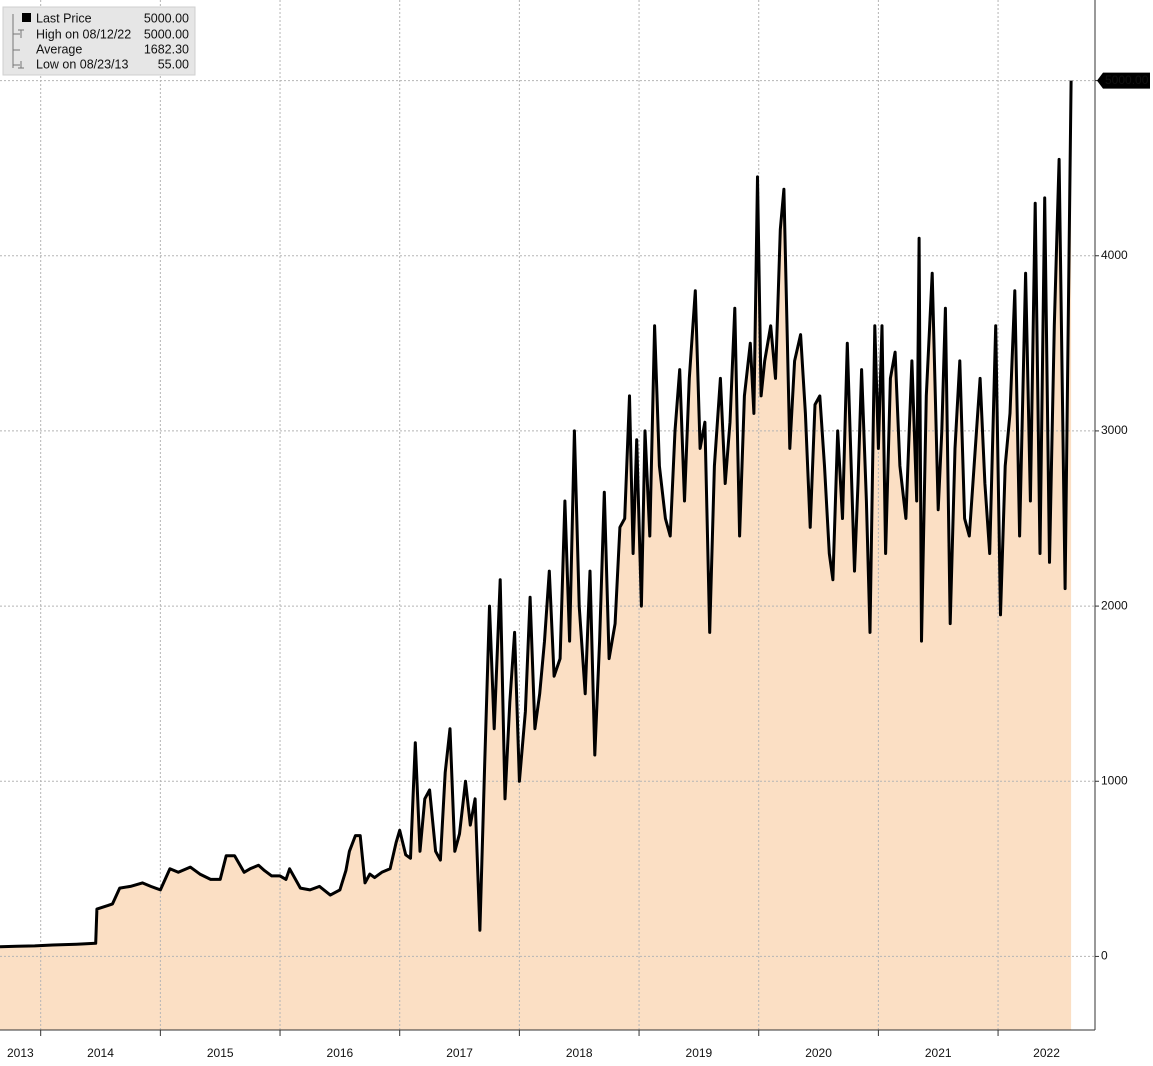  What do you see at coordinates (166, 49) in the screenshot?
I see `legend-value: 1682.30` at bounding box center [166, 49].